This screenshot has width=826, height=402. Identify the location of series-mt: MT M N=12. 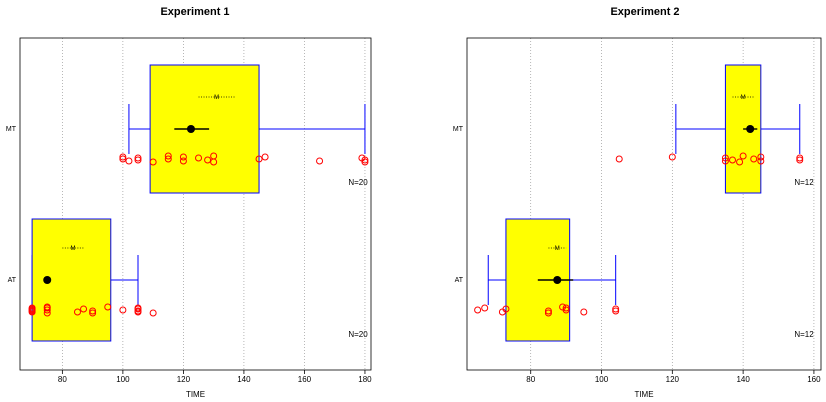
(633, 129).